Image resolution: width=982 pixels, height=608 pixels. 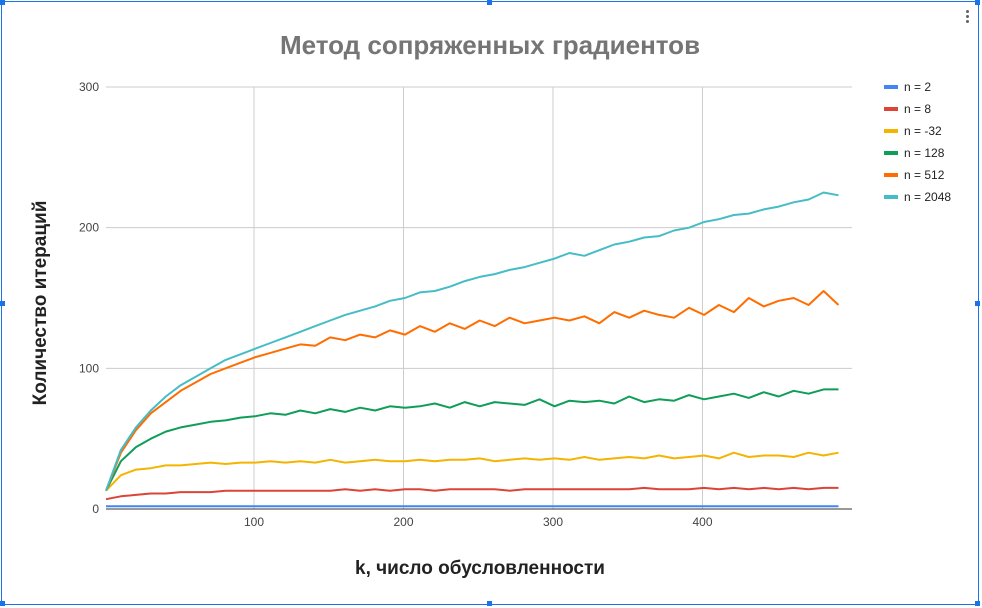 What do you see at coordinates (702, 522) in the screenshot?
I see `x-tick-label: 400` at bounding box center [702, 522].